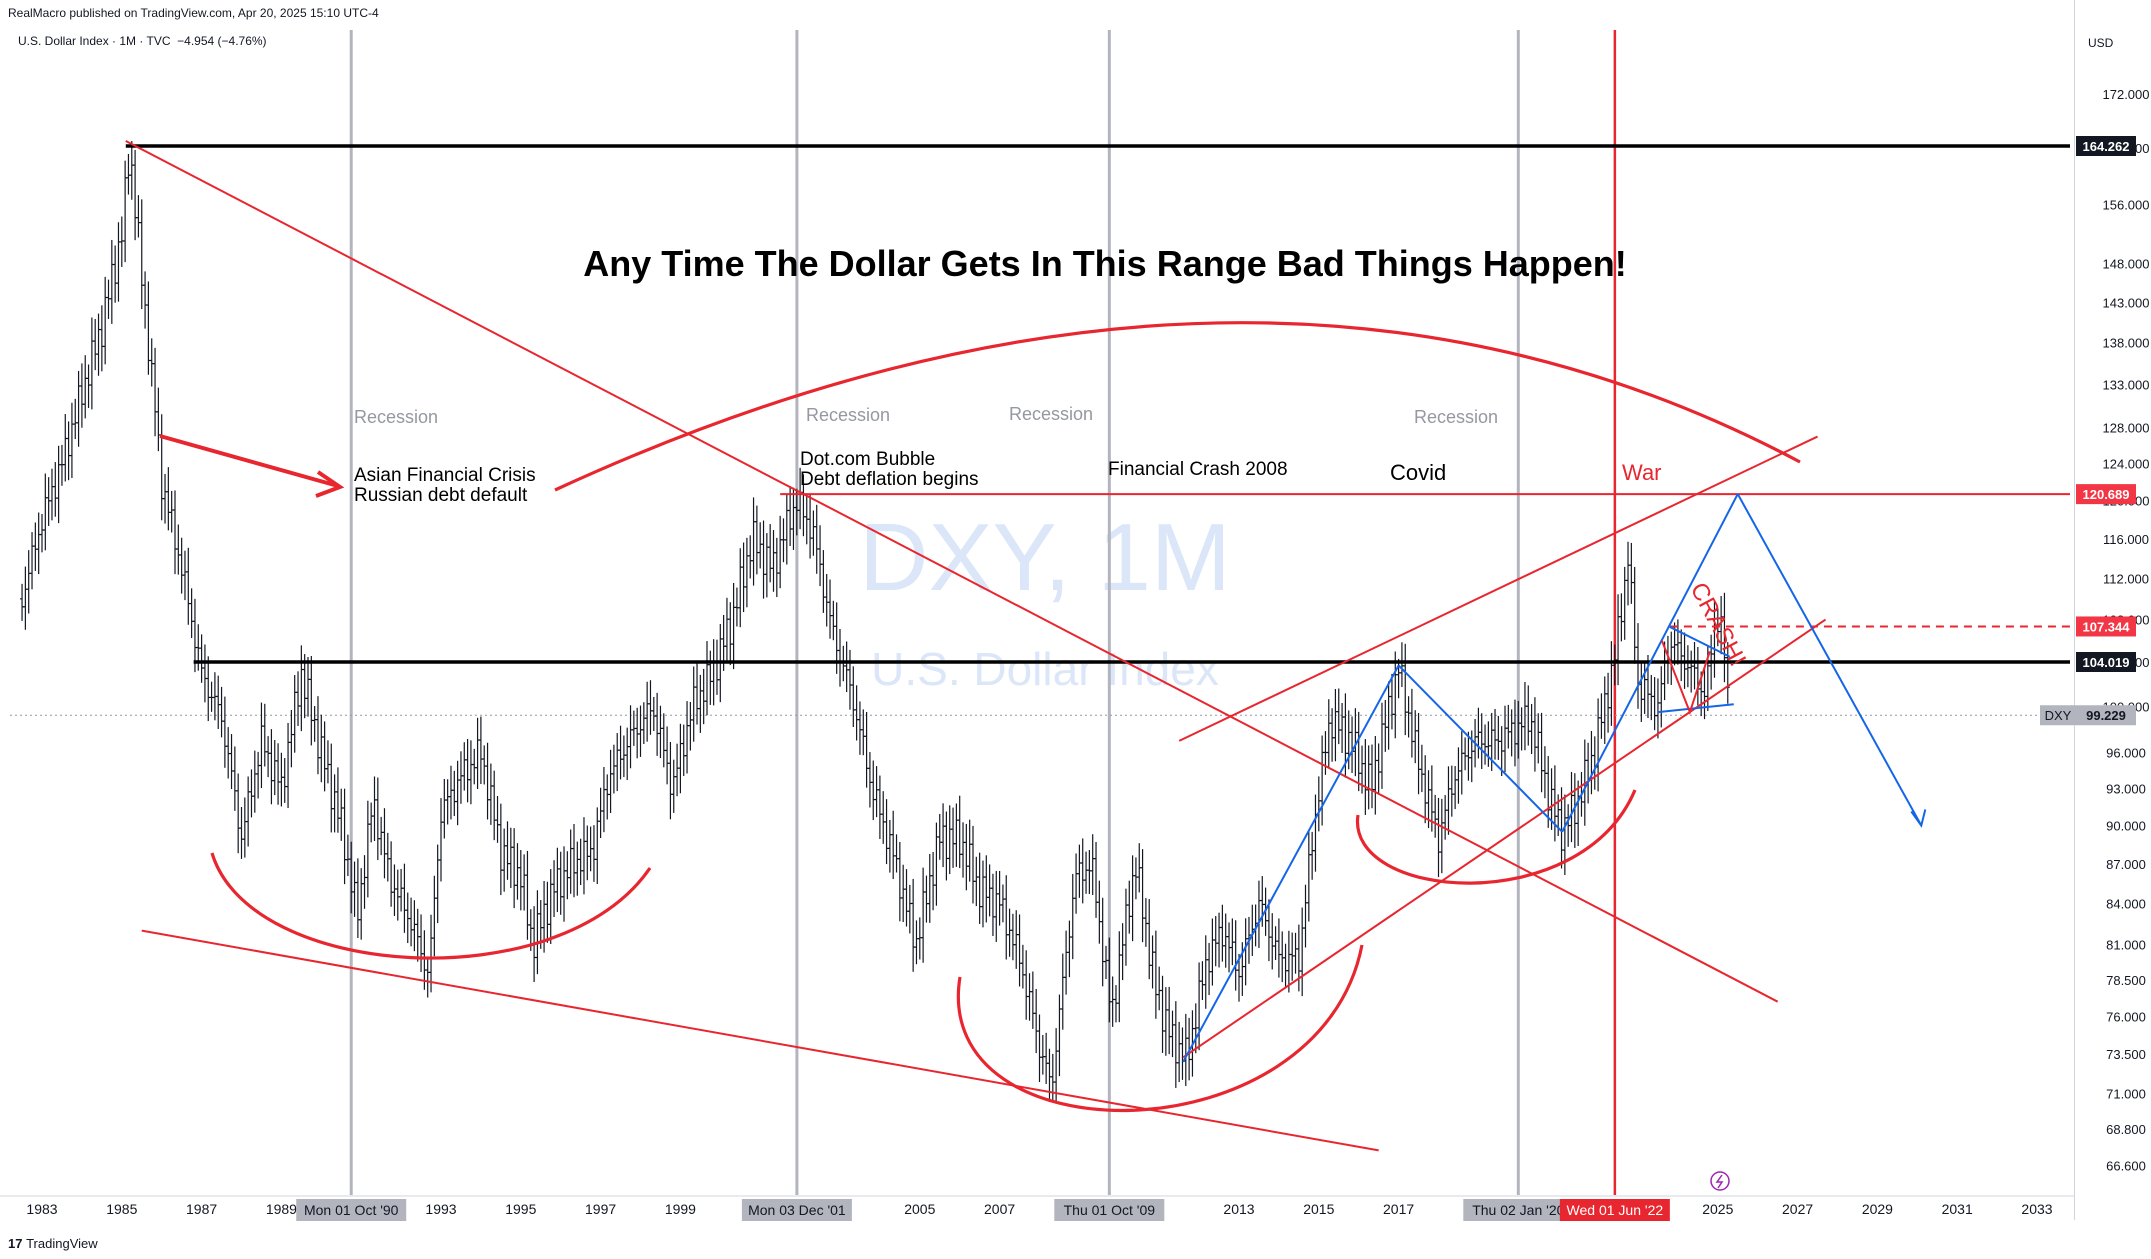 The width and height of the screenshot is (2151, 1259). I want to click on price-prefix: DXY, so click(2058, 715).